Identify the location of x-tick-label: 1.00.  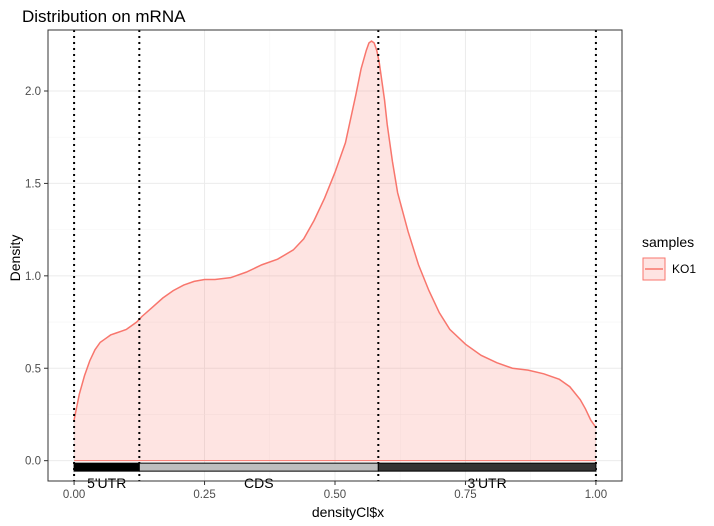
(596, 495).